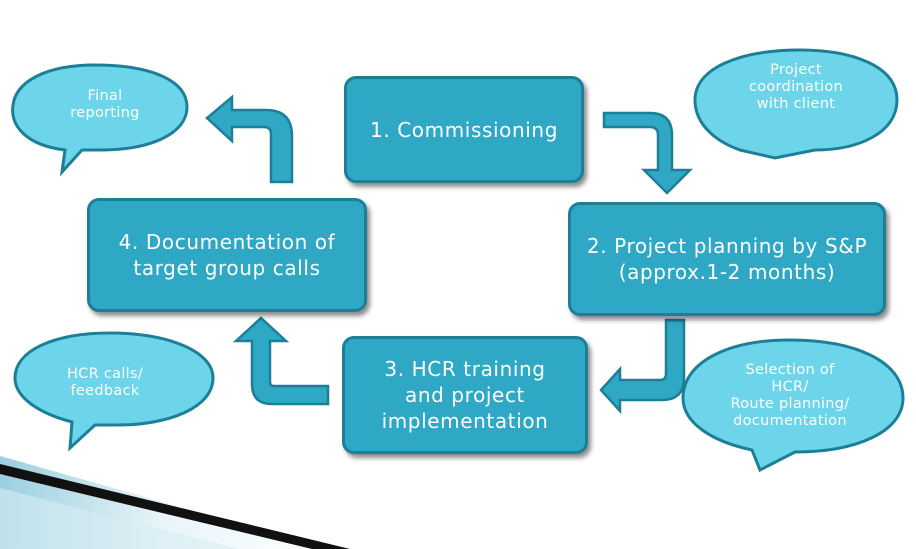 Image resolution: width=916 pixels, height=549 pixels. What do you see at coordinates (105, 96) in the screenshot?
I see `bubble-final-reporting-line1: Final` at bounding box center [105, 96].